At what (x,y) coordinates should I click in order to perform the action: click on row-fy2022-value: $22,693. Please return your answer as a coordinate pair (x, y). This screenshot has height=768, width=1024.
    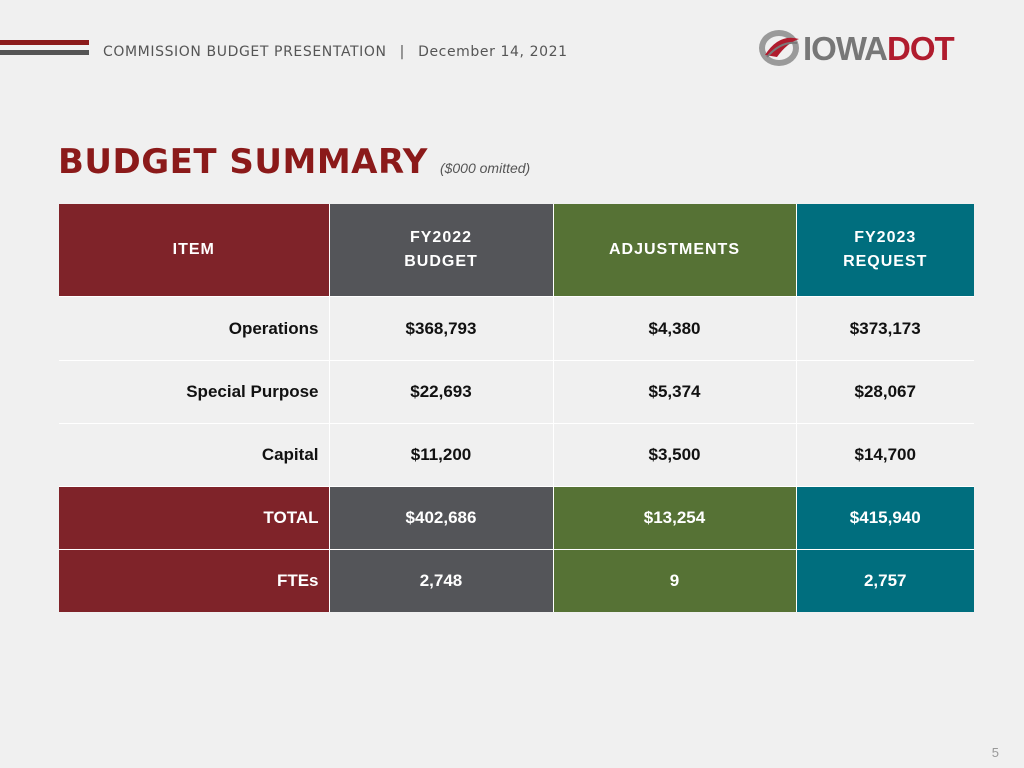
    Looking at the image, I should click on (440, 392).